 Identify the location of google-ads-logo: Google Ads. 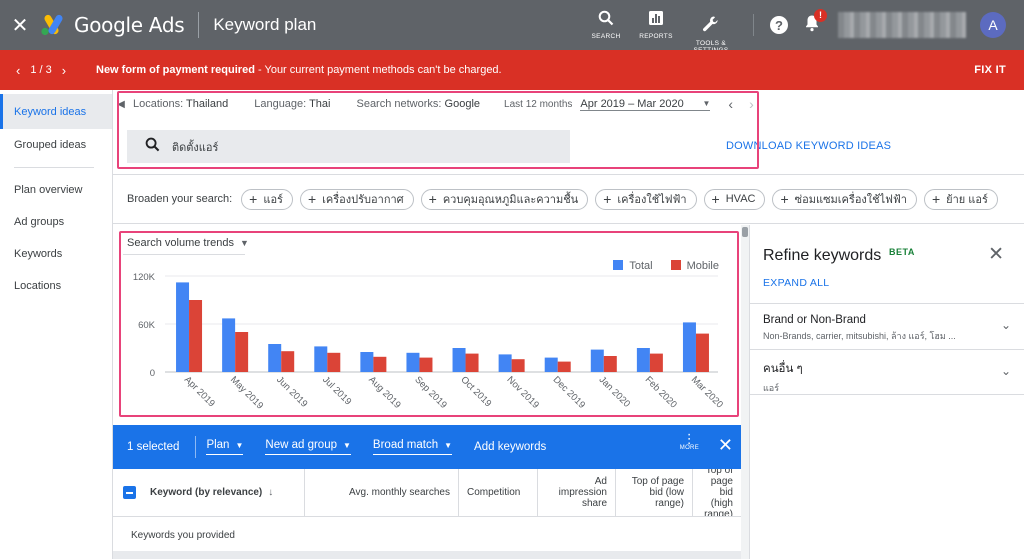
(112, 25).